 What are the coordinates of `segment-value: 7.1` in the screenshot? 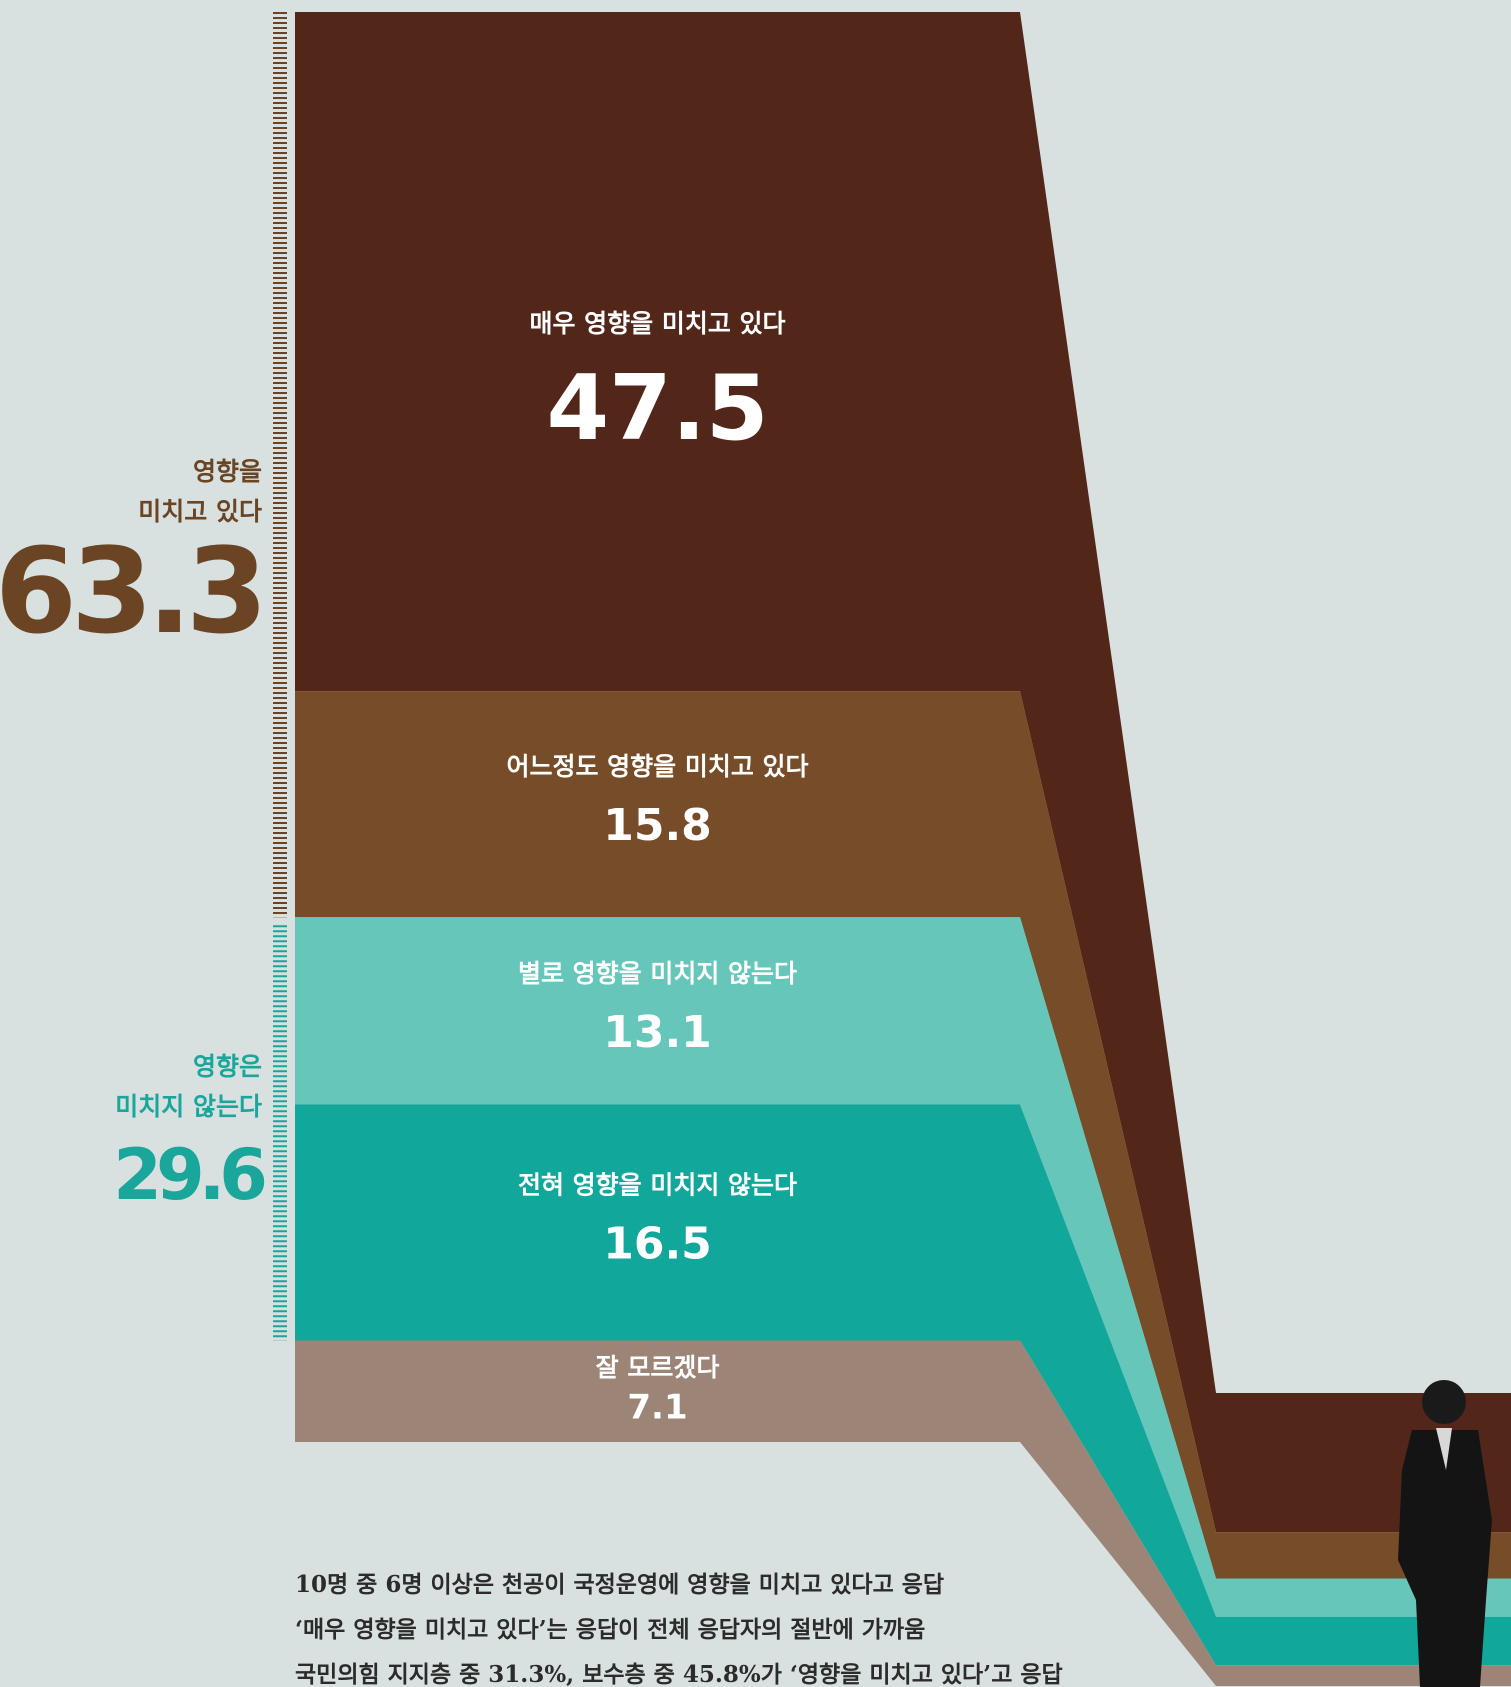 It's located at (657, 1408).